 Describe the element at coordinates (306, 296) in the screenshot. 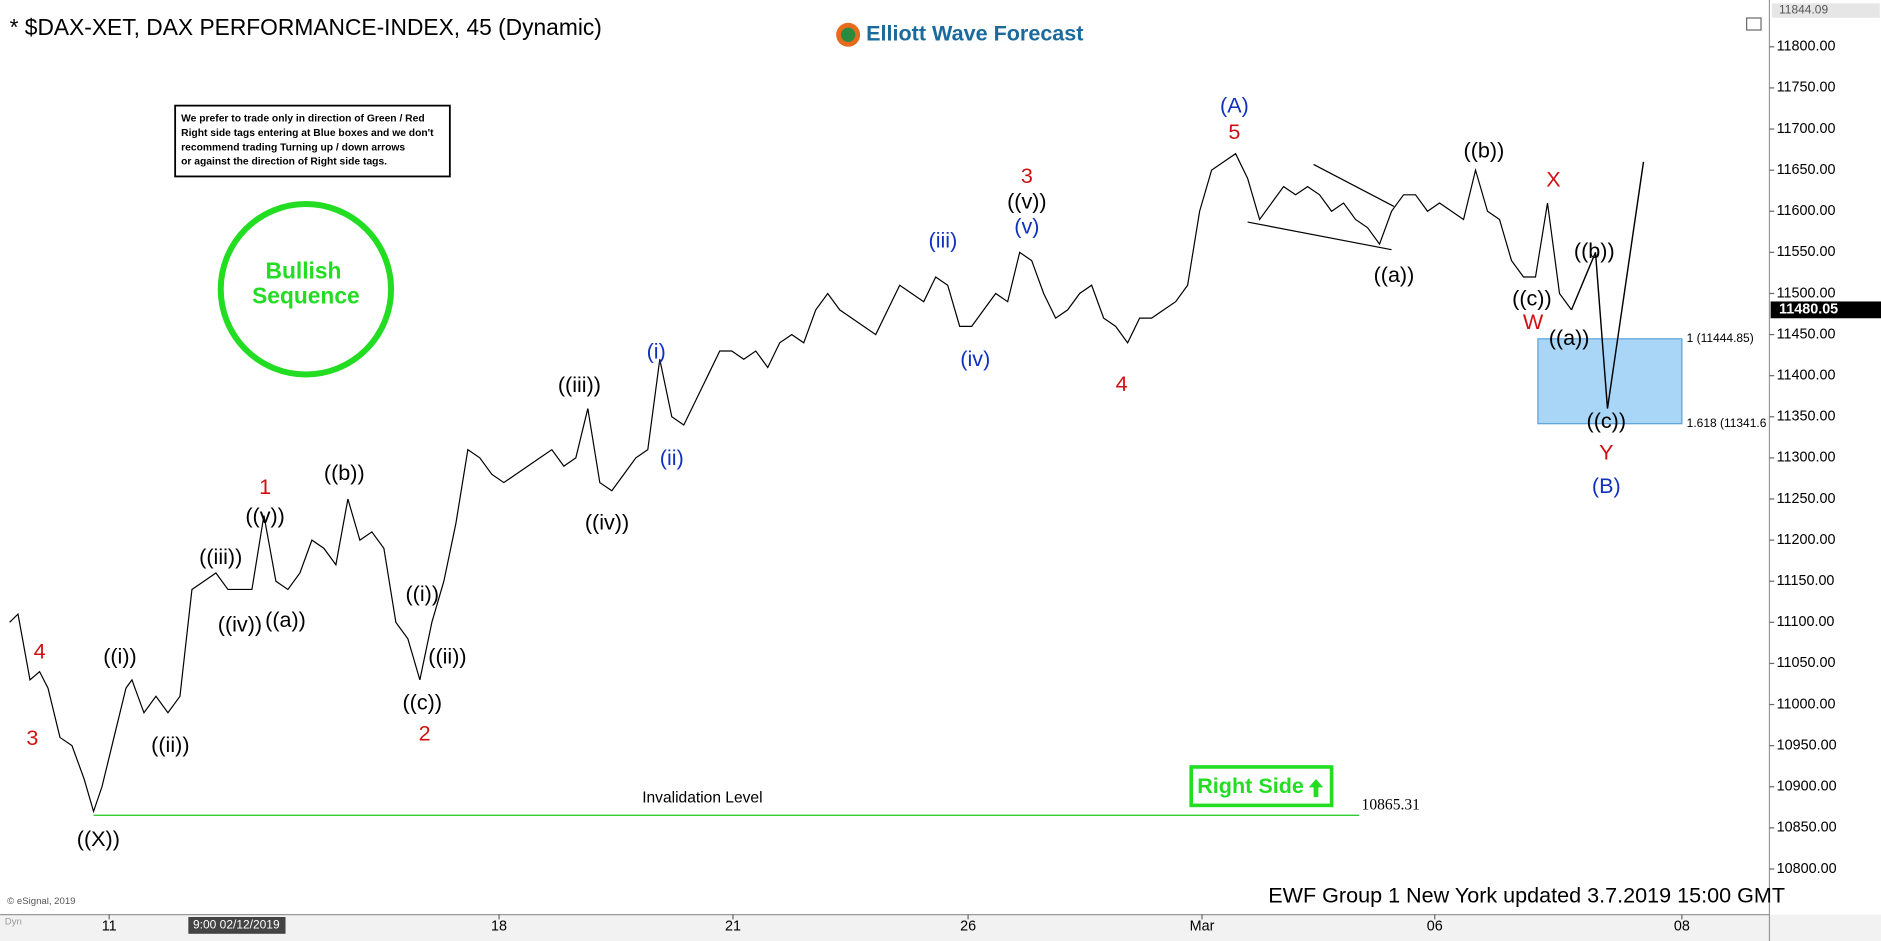

I see `badge-text: Sequence` at that location.